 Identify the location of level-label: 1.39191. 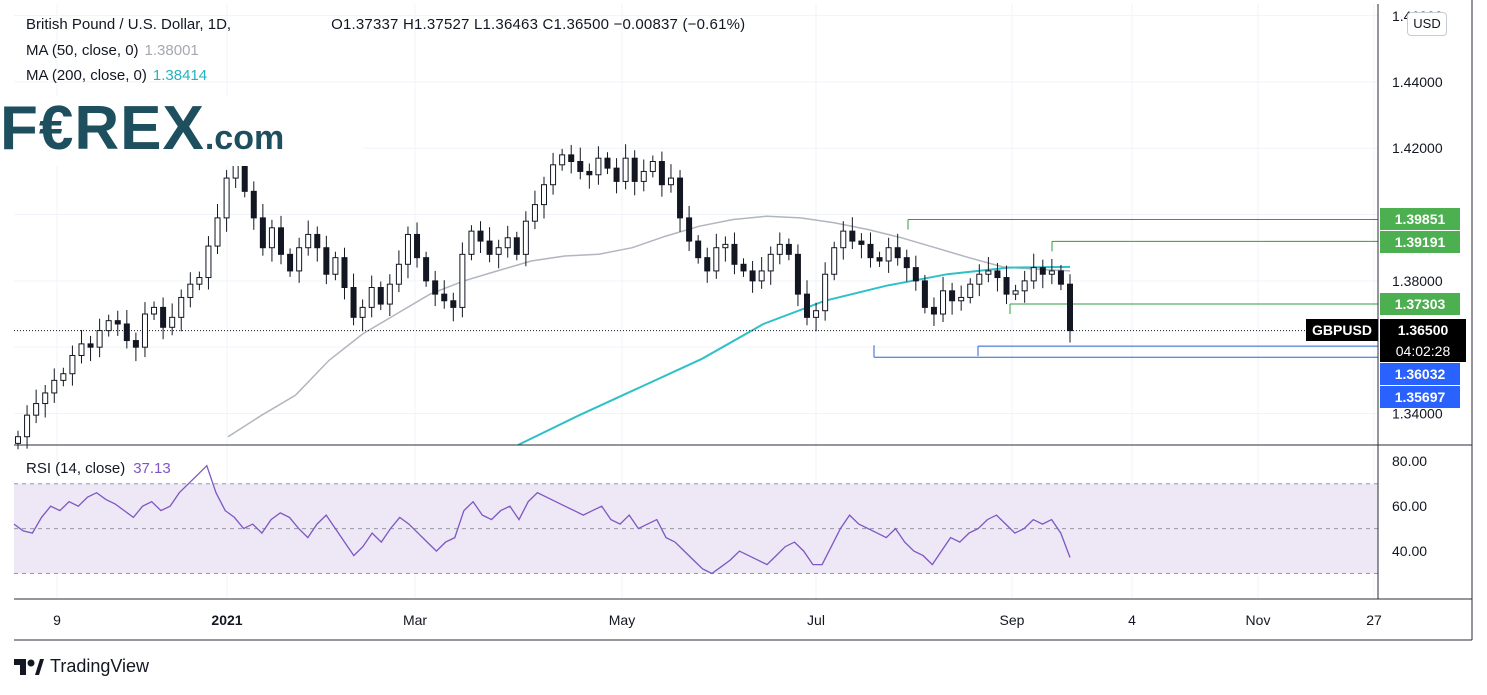
(1420, 242).